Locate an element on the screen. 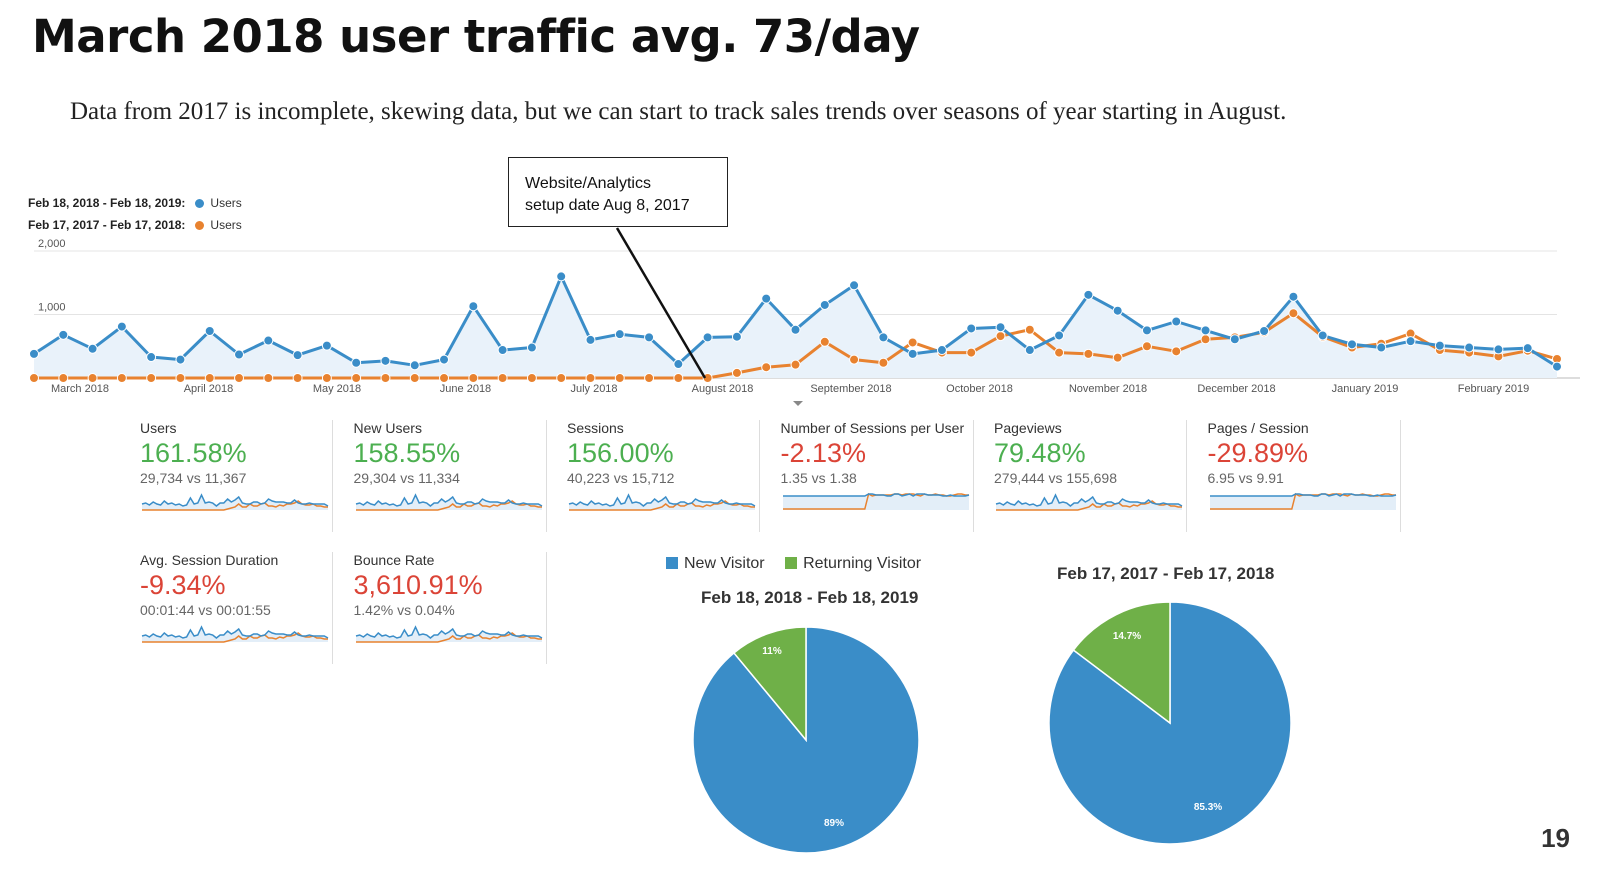 The image size is (1600, 870). x-tick-label: November 2018 is located at coordinates (1108, 389).